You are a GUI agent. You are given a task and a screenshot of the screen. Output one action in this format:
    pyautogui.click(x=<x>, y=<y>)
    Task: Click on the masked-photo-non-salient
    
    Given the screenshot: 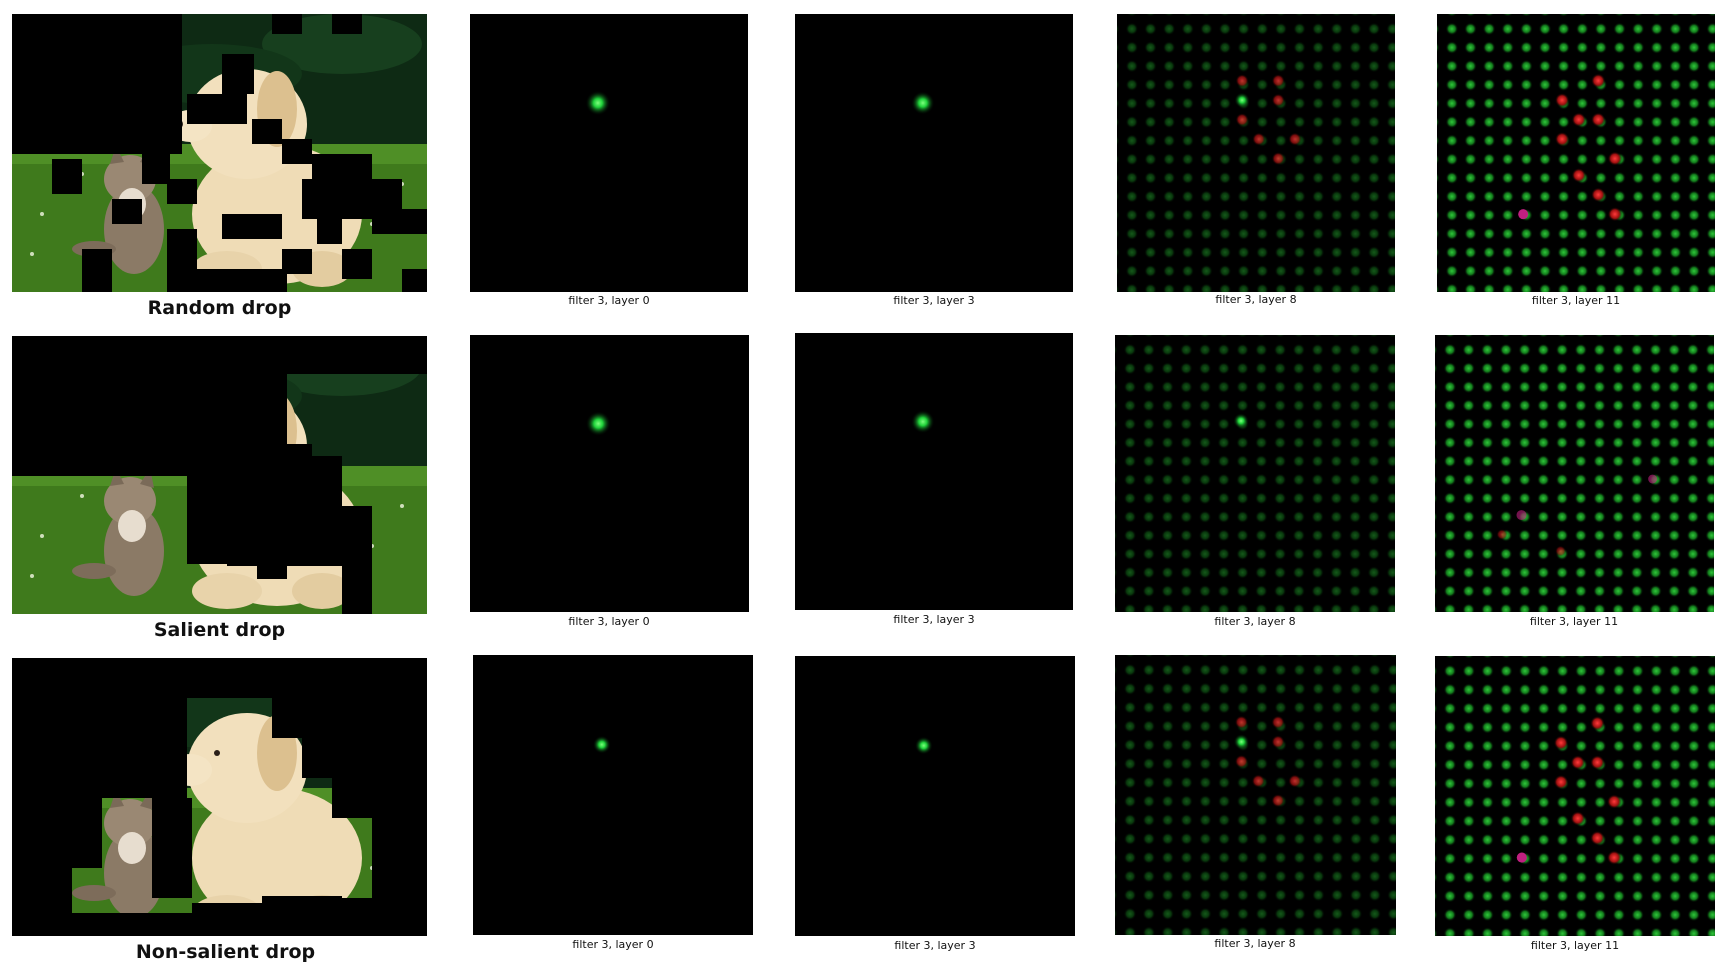 What is the action you would take?
    pyautogui.click(x=219, y=797)
    